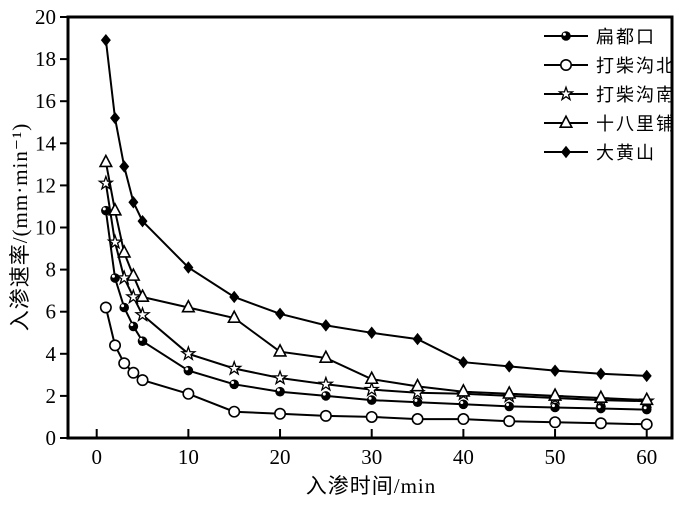 The width and height of the screenshot is (700, 505). I want to click on legend-marker-star, so click(566, 92).